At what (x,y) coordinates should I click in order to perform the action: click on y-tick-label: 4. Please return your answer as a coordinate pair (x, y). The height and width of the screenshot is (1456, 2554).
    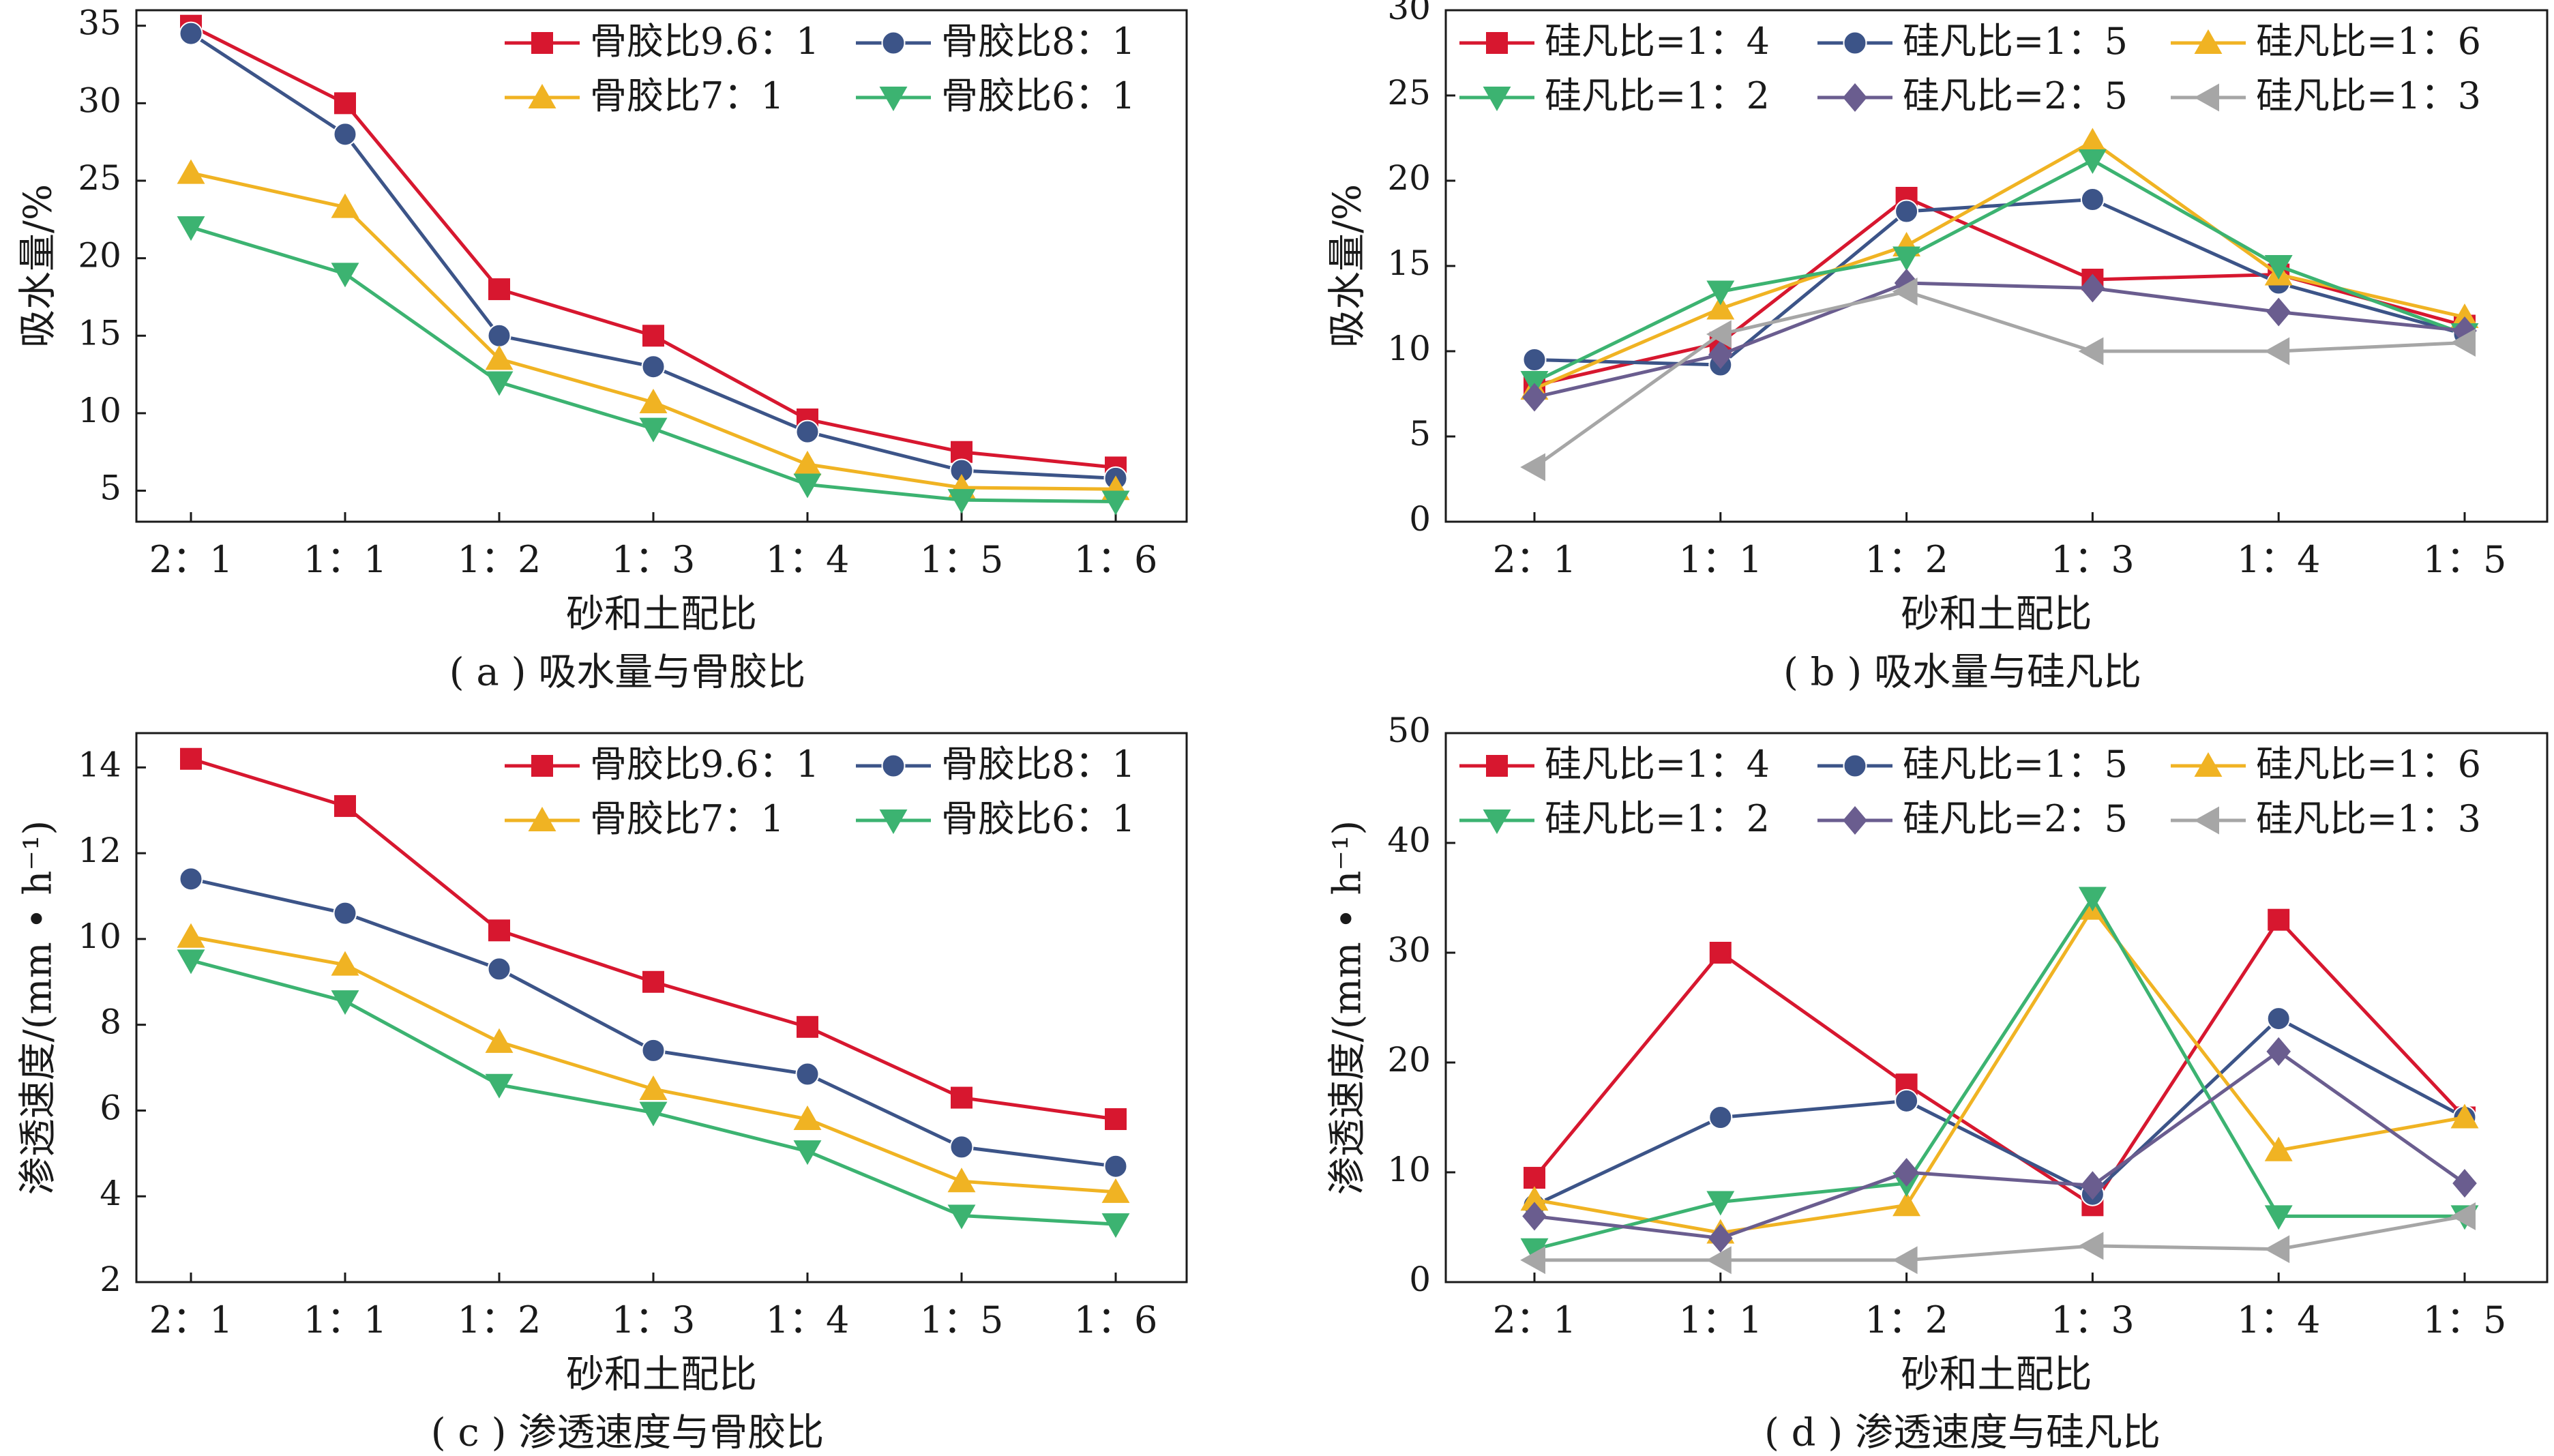
    Looking at the image, I should click on (110, 1193).